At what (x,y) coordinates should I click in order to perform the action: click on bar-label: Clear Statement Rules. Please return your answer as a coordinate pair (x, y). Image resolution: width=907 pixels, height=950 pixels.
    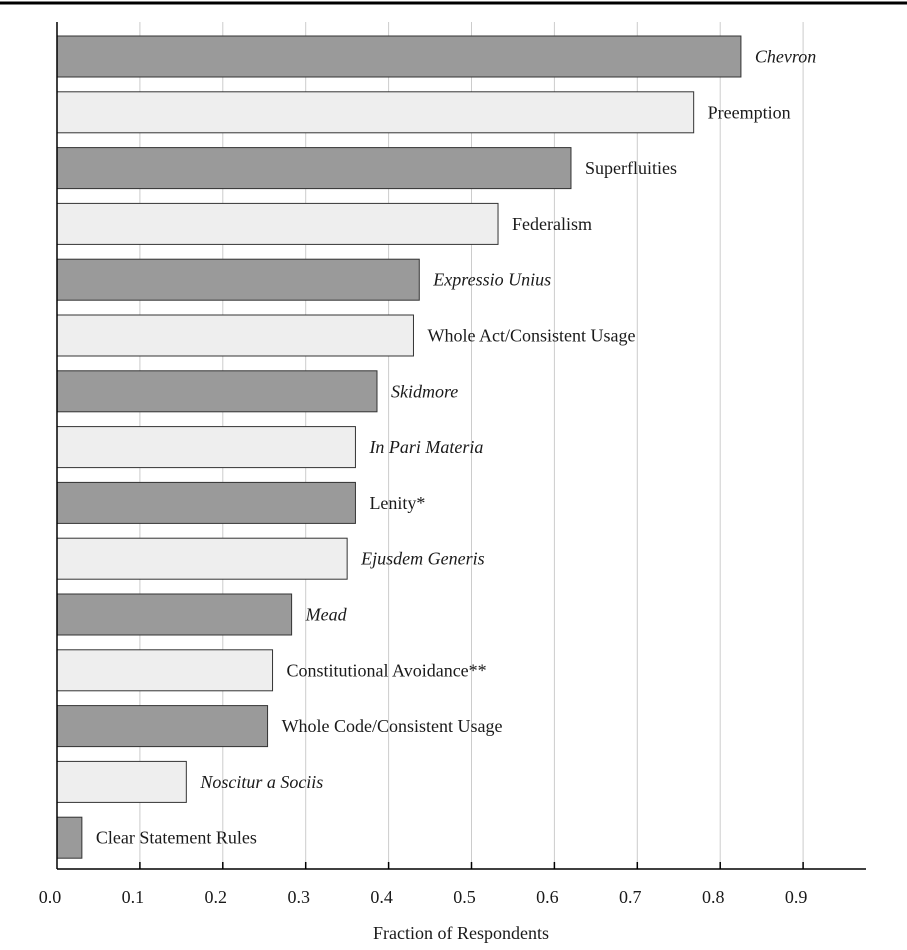
    Looking at the image, I should click on (176, 838).